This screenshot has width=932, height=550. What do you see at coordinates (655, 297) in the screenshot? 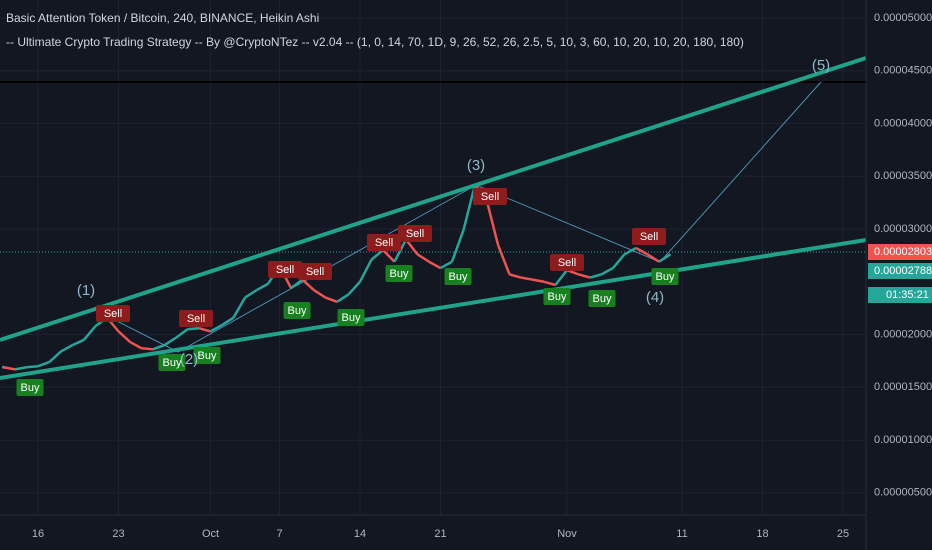
I see `wave-label: (4)` at bounding box center [655, 297].